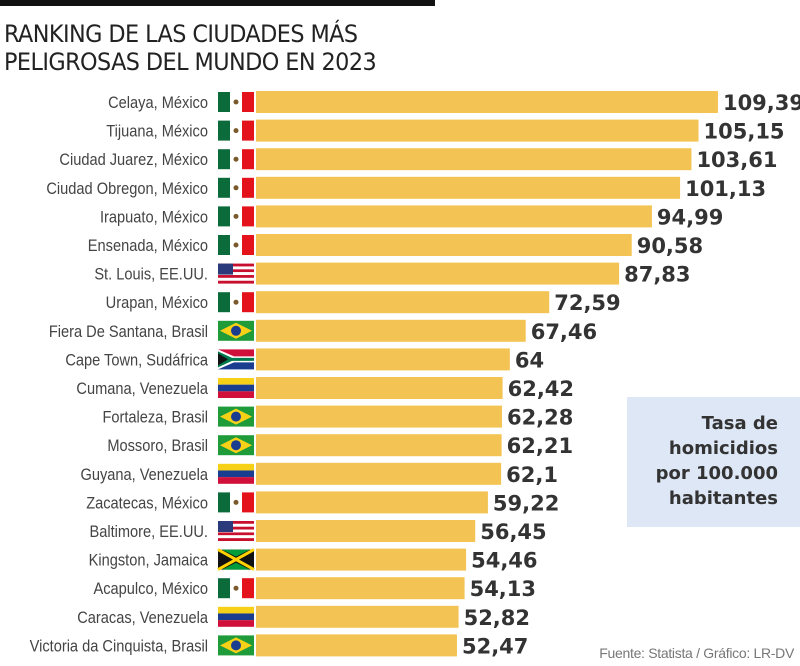 This screenshot has width=800, height=666. What do you see at coordinates (190, 62) in the screenshot?
I see `title-line-2: PELIGROSAS DEL MUNDO EN 2023` at bounding box center [190, 62].